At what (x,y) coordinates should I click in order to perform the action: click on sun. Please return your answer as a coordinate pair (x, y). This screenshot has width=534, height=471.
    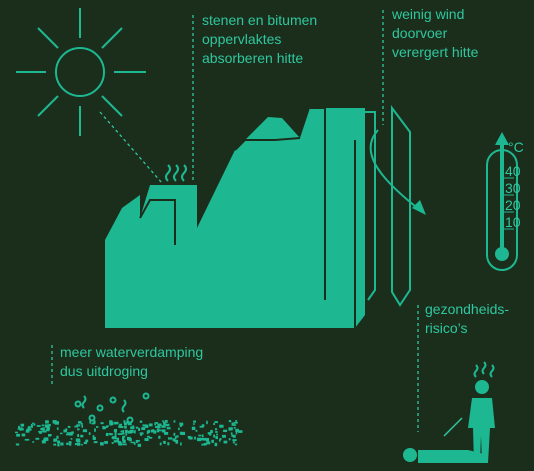
    Looking at the image, I should click on (81, 72).